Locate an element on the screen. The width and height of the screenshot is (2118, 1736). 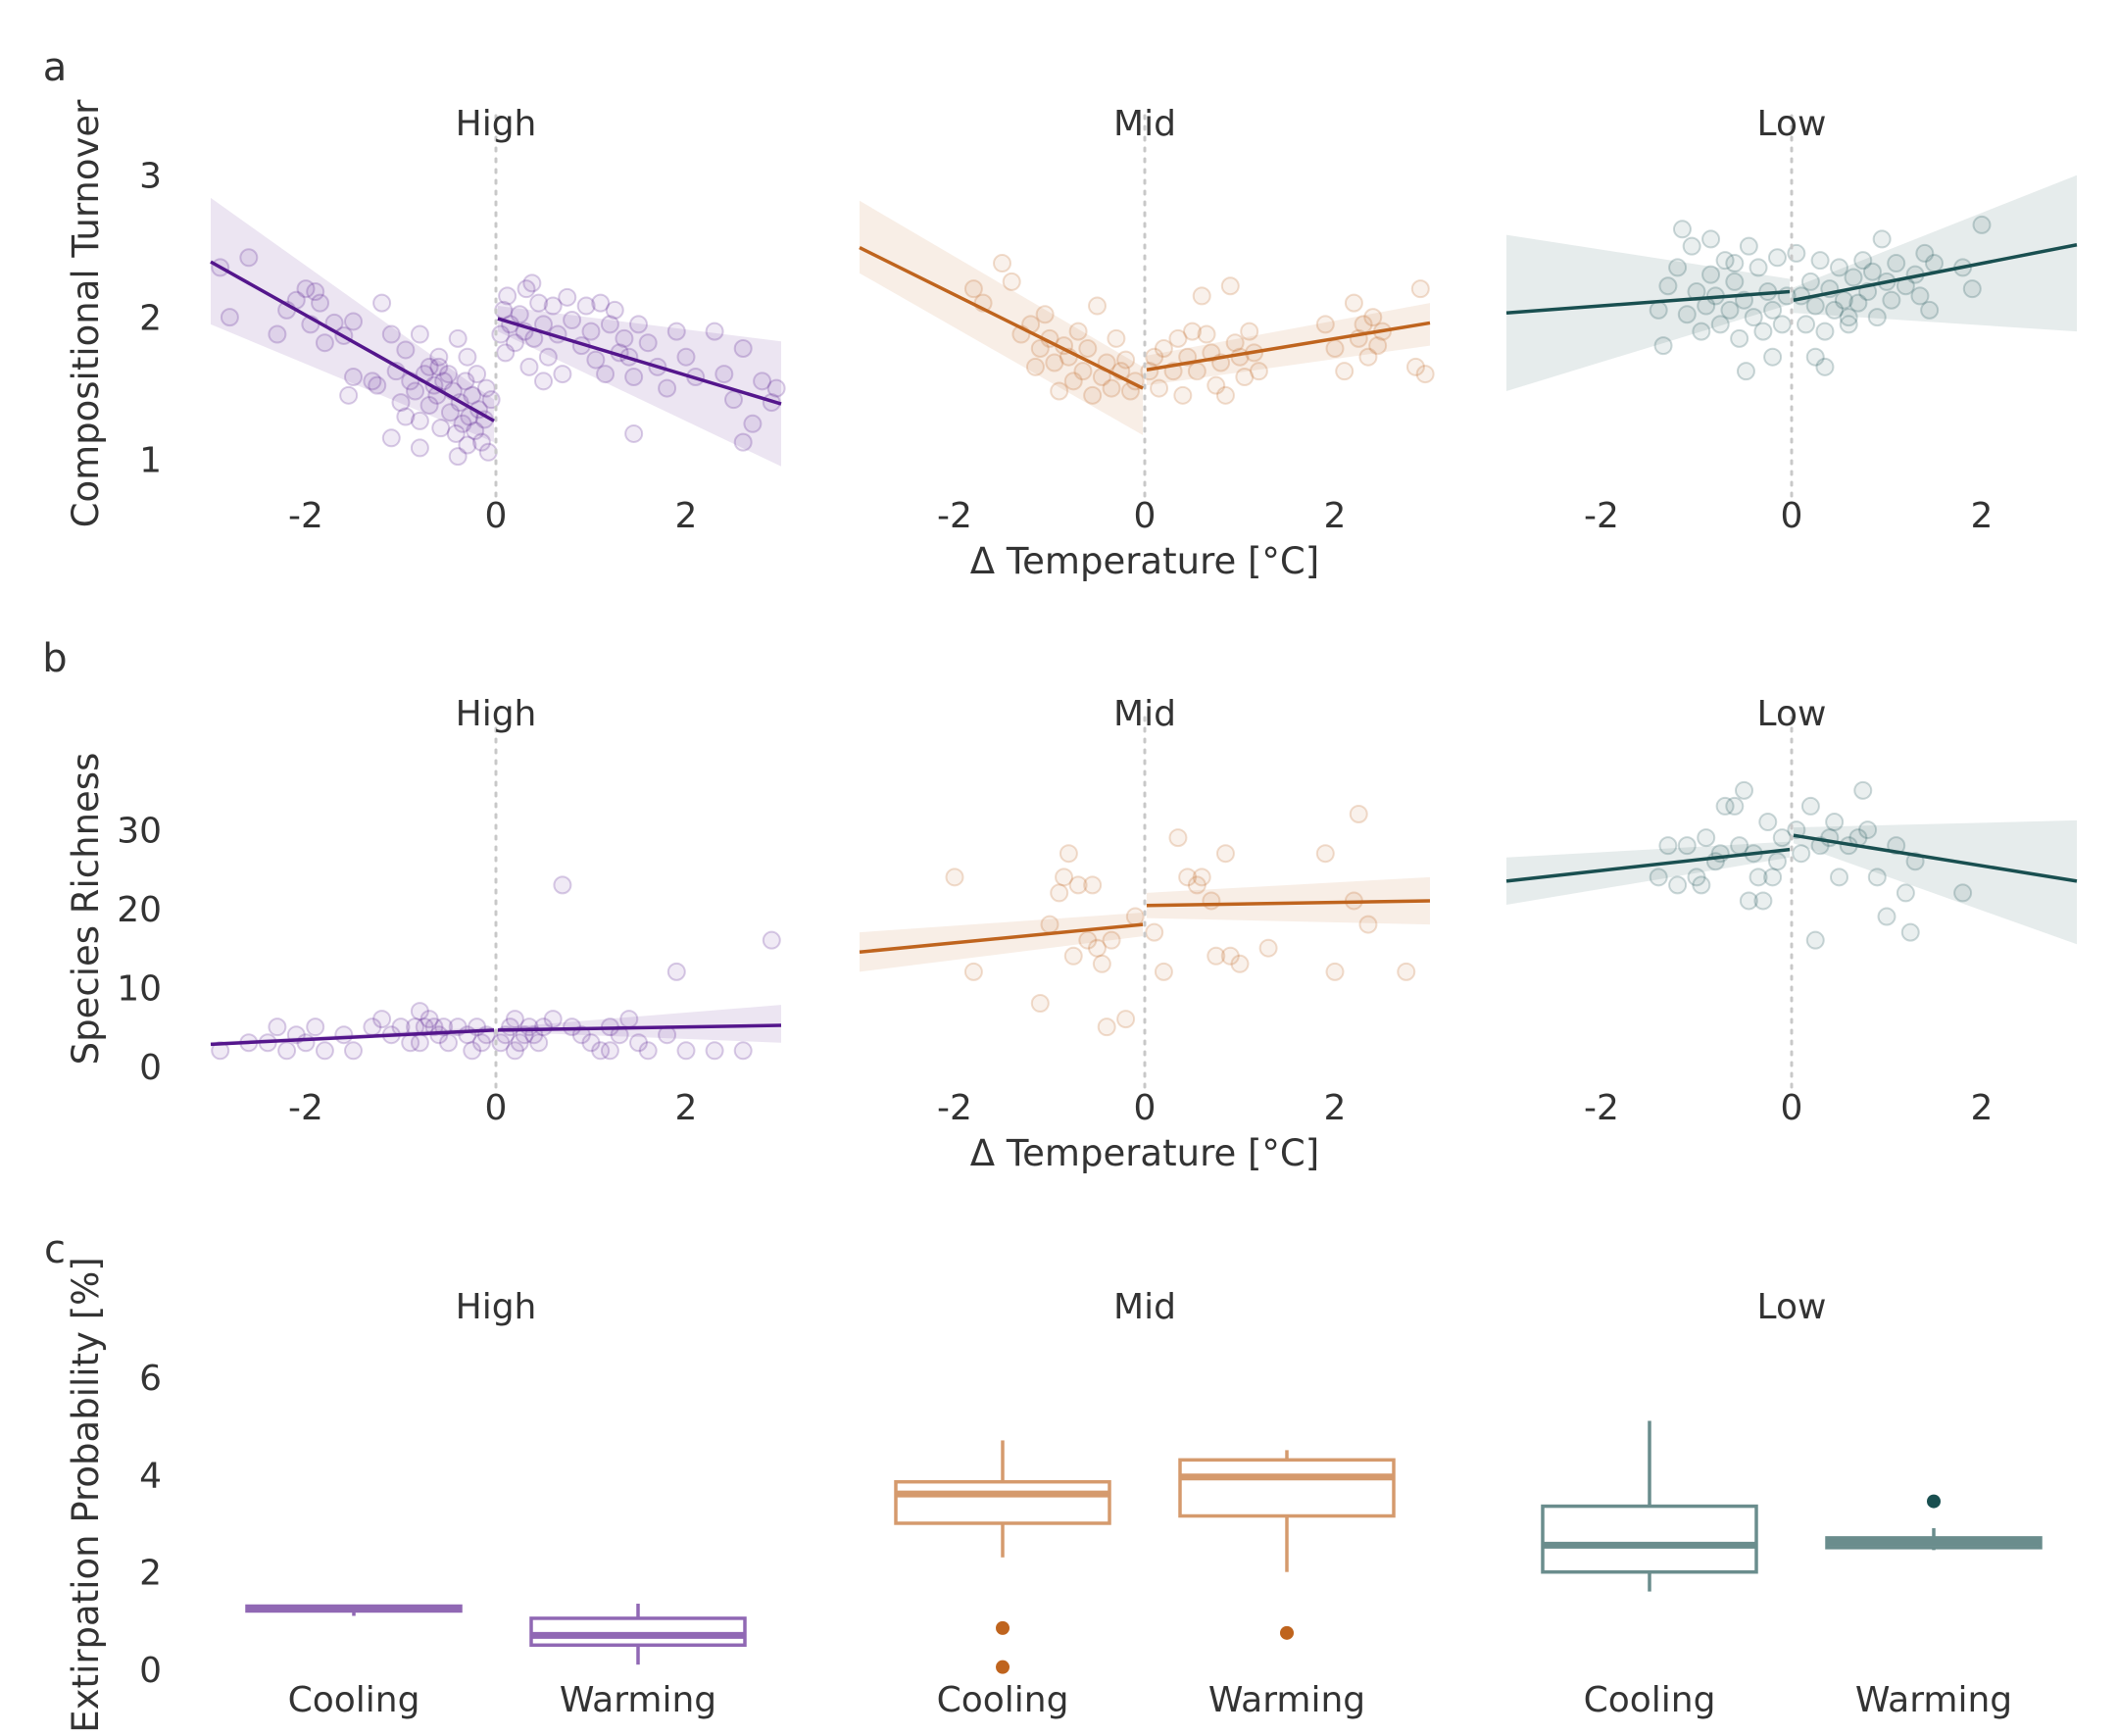
x-tick-label: -2 is located at coordinates (1601, 516).